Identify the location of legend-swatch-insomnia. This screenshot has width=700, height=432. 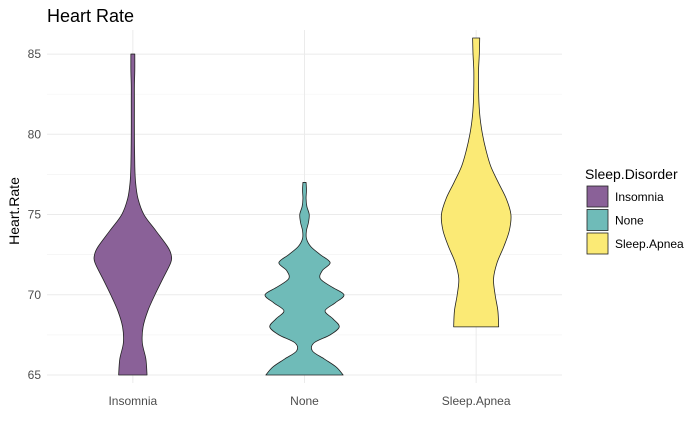
(597, 196).